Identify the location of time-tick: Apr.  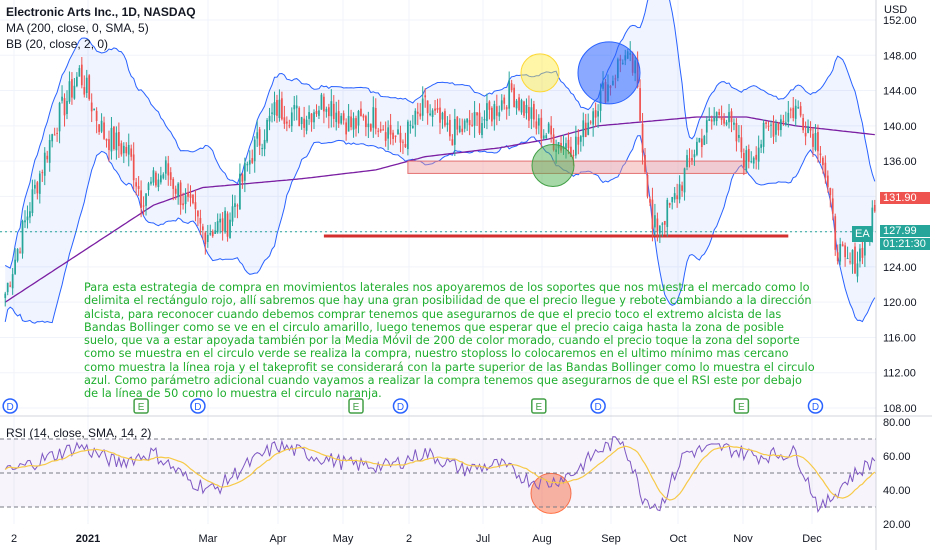
(277, 539).